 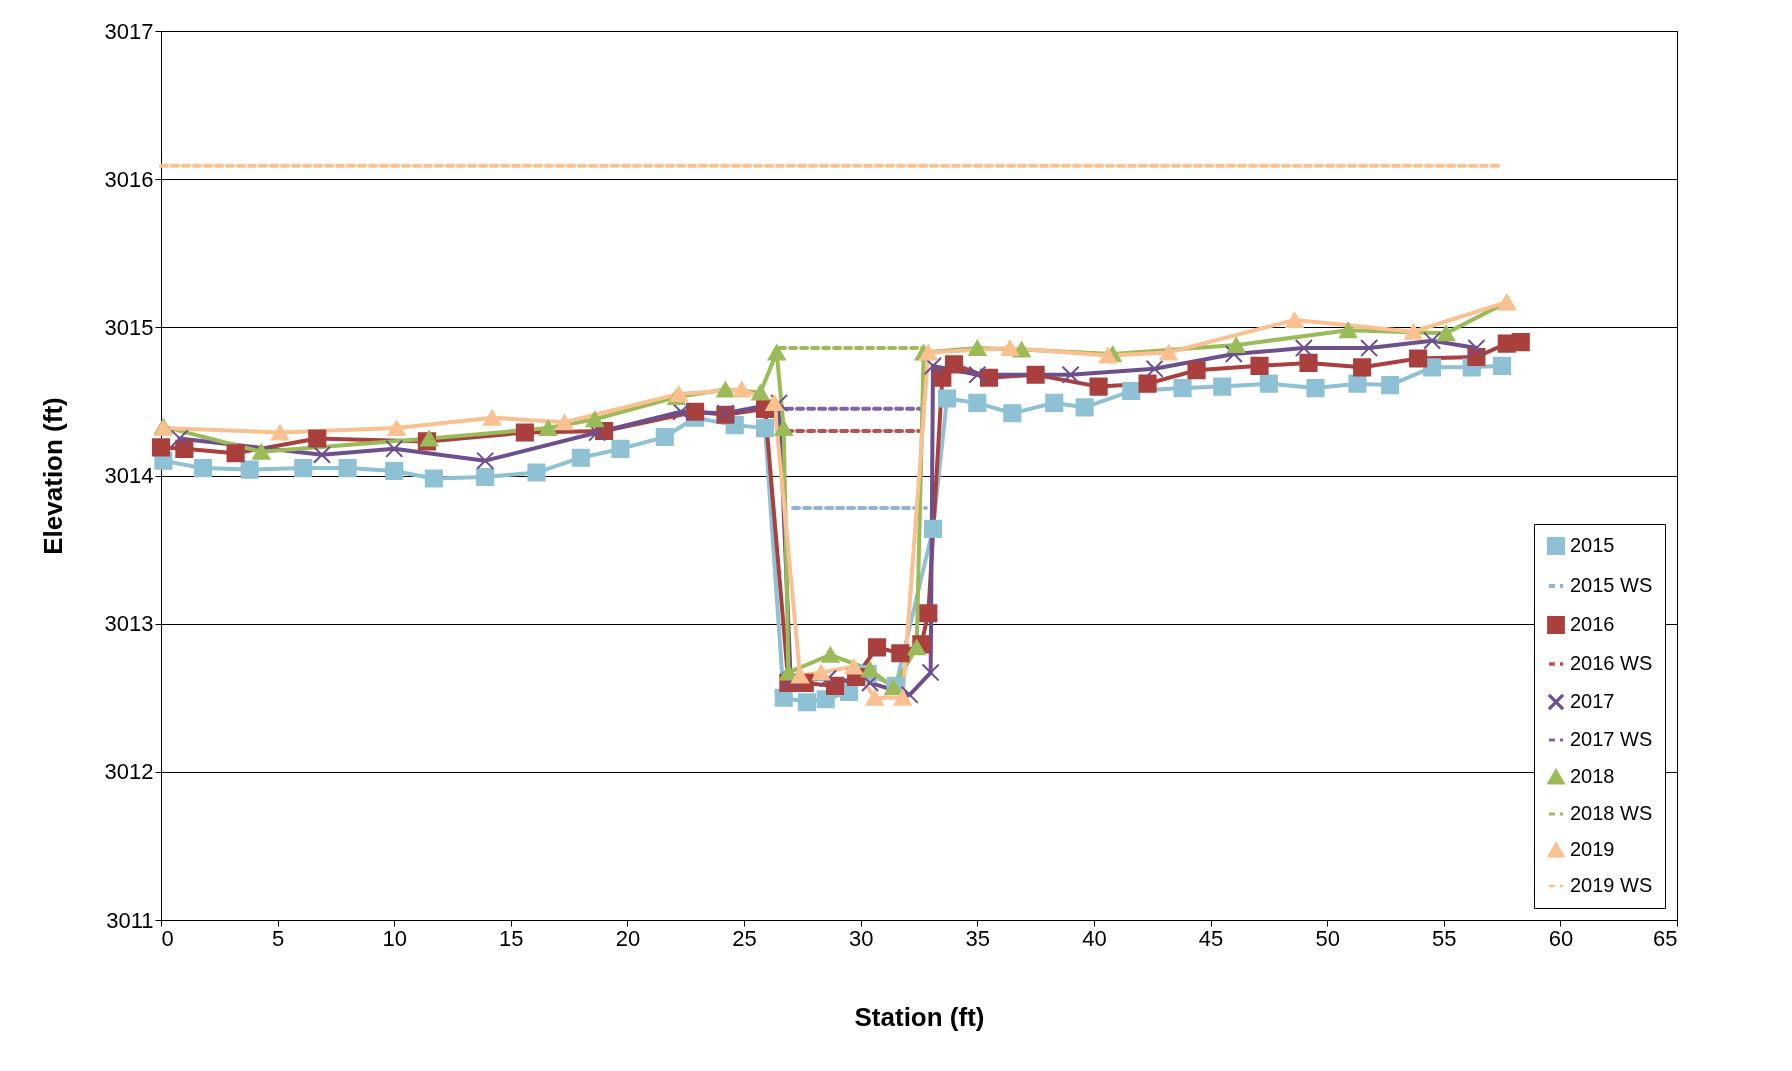 What do you see at coordinates (167, 938) in the screenshot?
I see `x-tick-label: 0` at bounding box center [167, 938].